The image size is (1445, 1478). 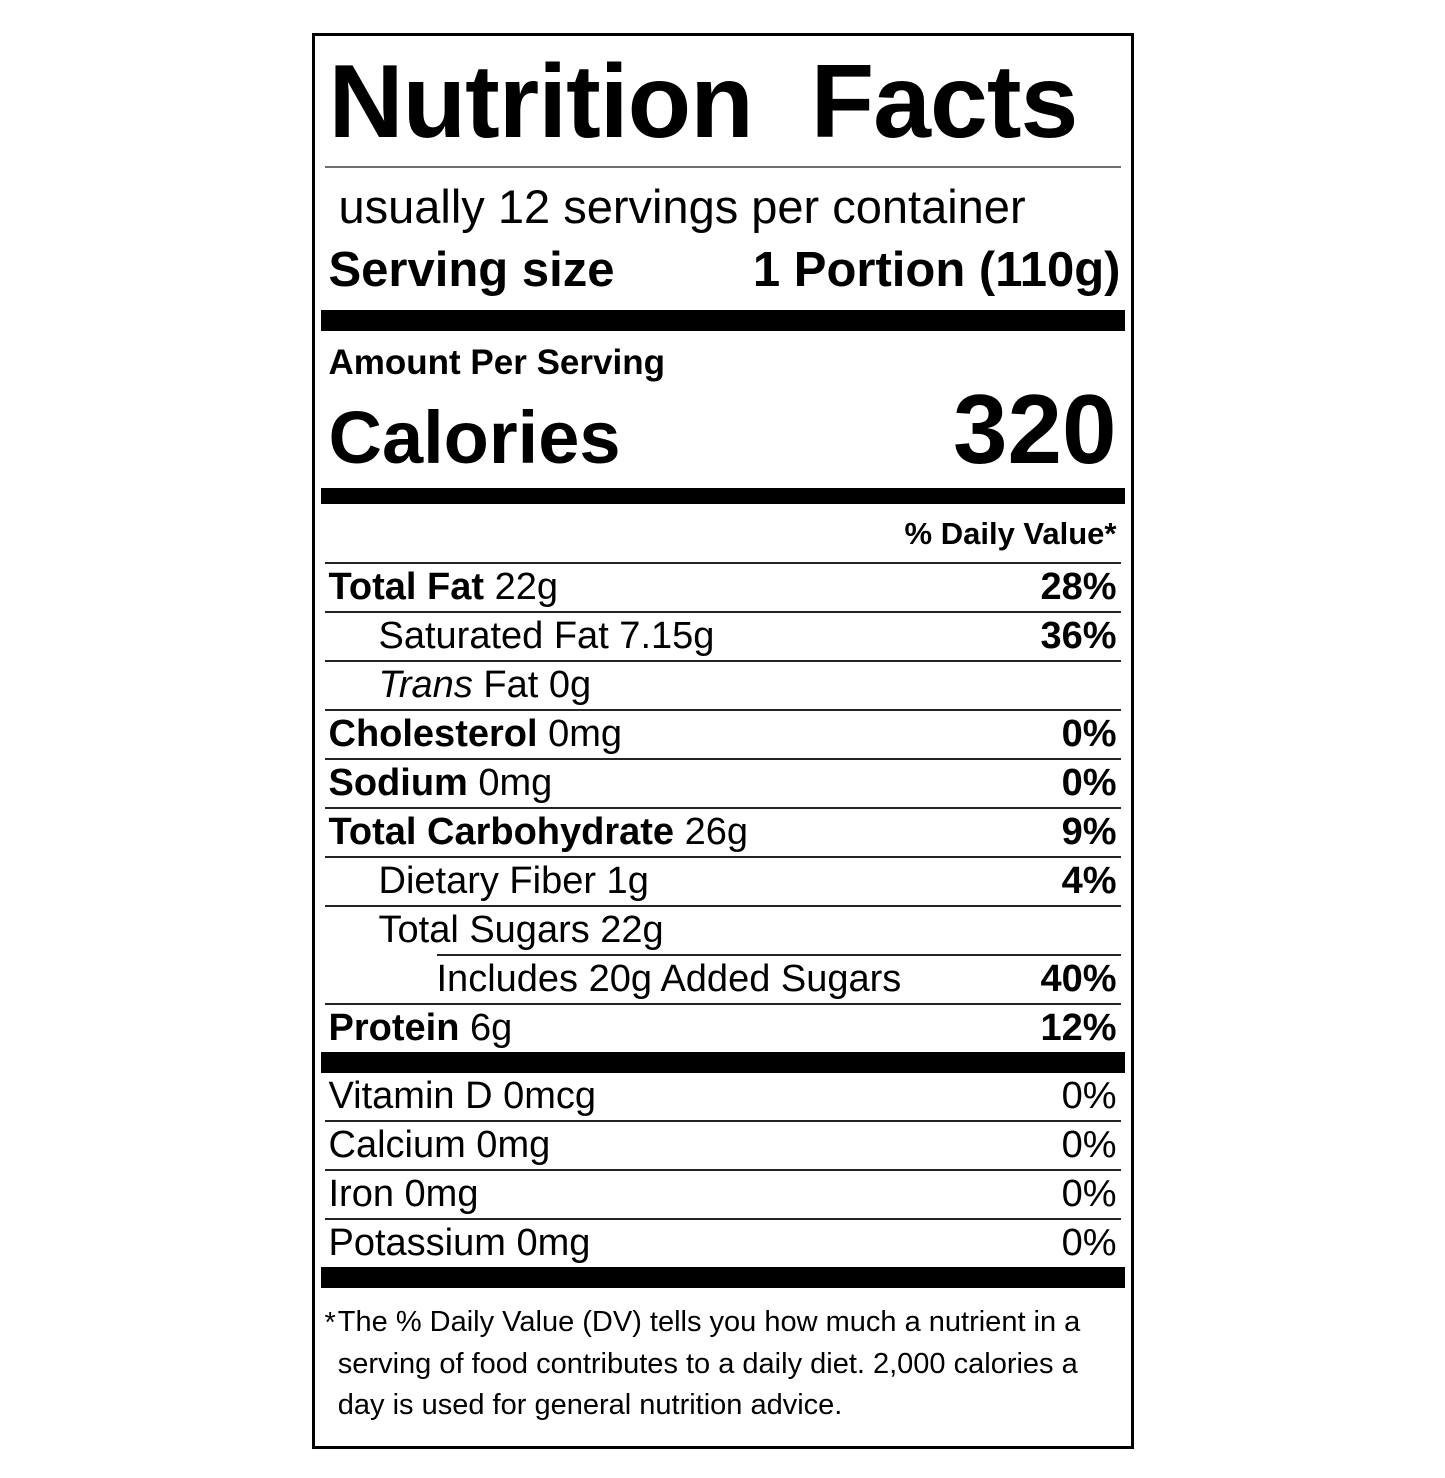 I want to click on nutrient-text: Calcium 0mg, so click(x=440, y=1145).